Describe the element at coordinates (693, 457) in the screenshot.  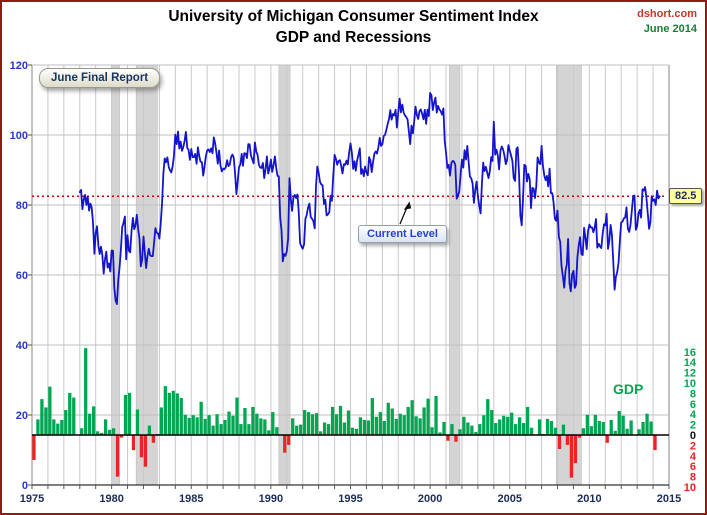
I see `right-axis-tick-label: 4` at that location.